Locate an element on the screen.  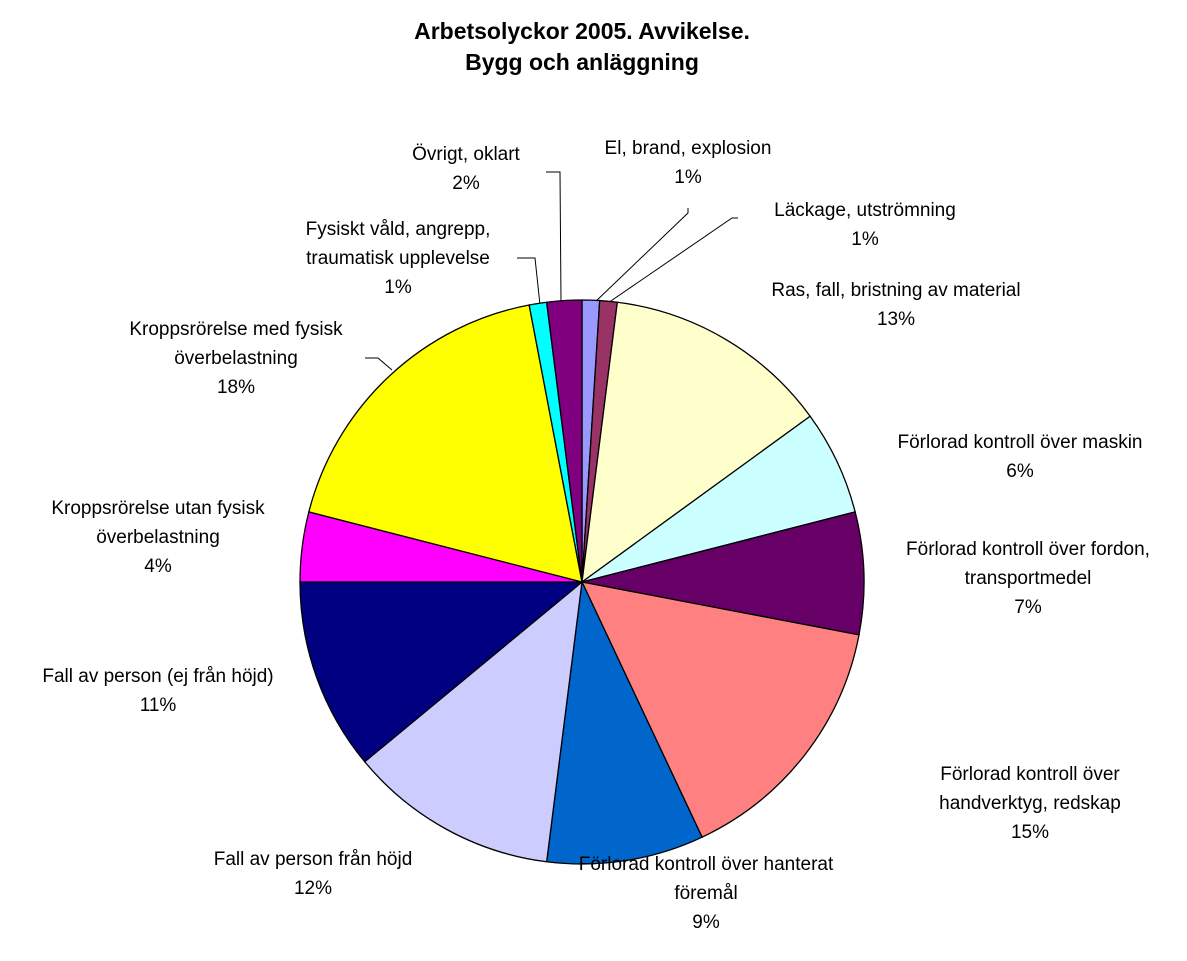
slice-label: Övrigt, oklart is located at coordinates (466, 154).